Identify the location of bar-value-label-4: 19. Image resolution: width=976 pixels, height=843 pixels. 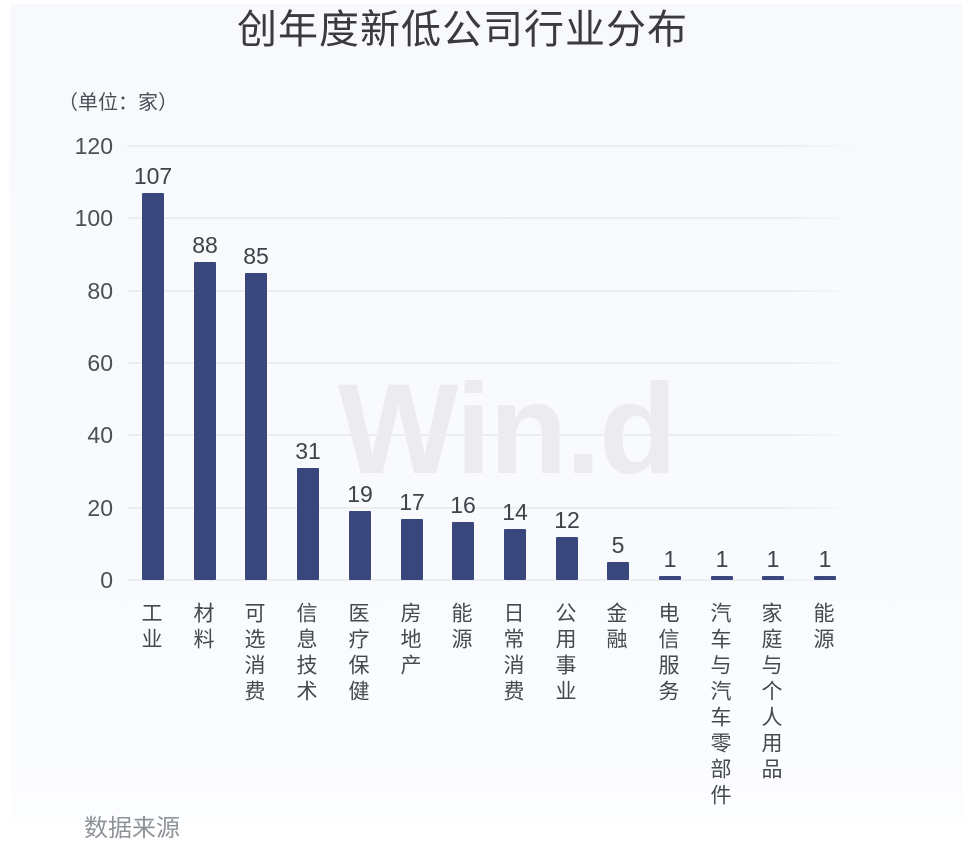
(360, 494).